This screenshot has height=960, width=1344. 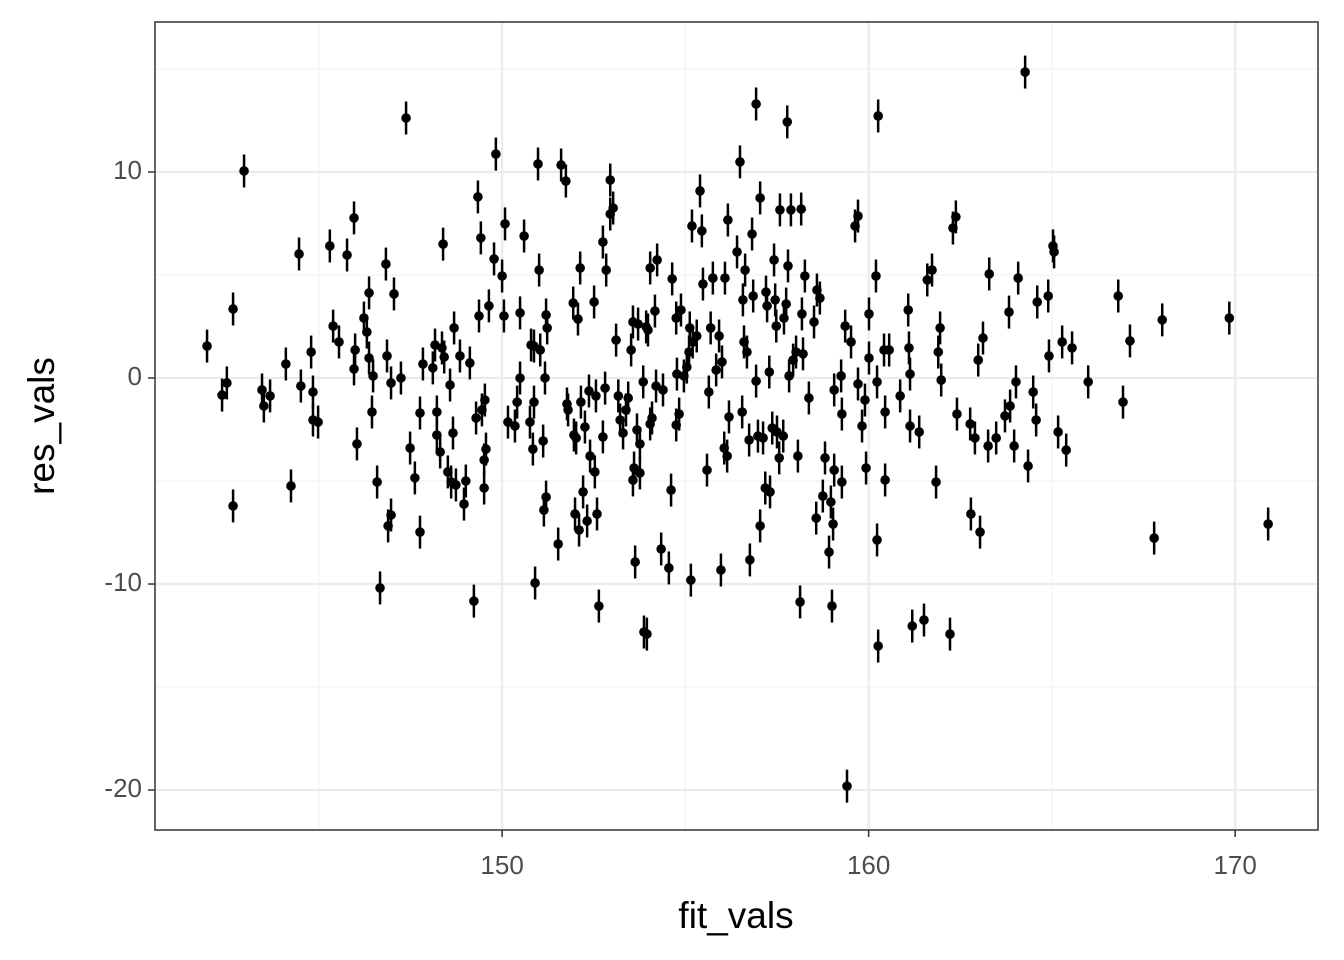 I want to click on x-tick-label: 160, so click(x=868, y=865).